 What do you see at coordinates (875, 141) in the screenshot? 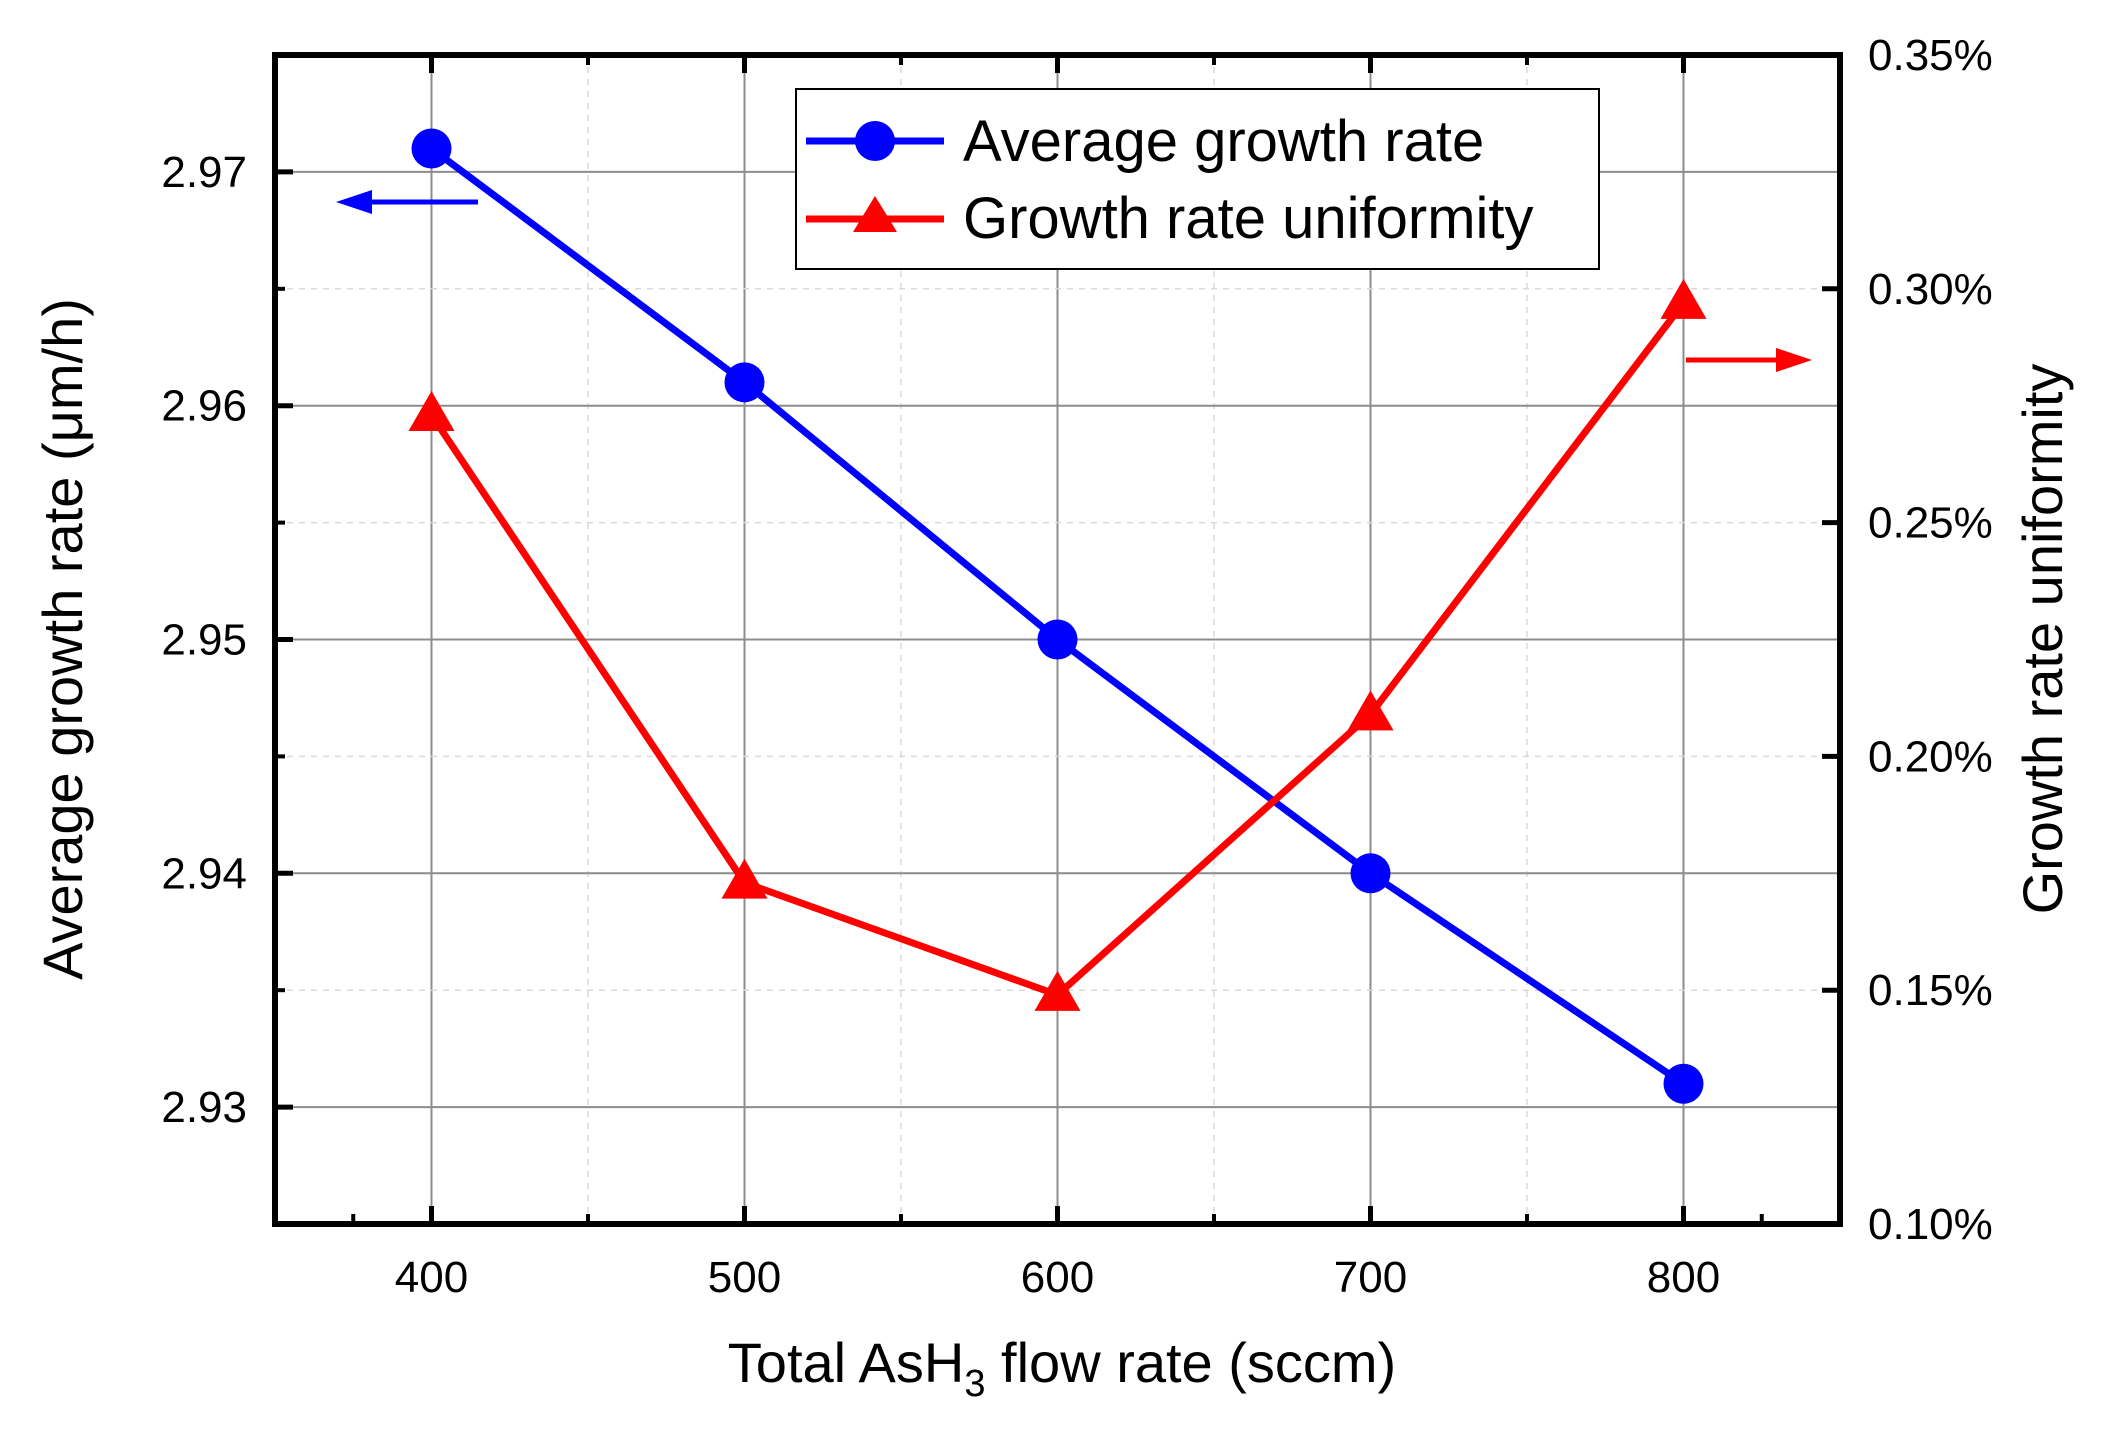
I see `legend-marker-circle` at bounding box center [875, 141].